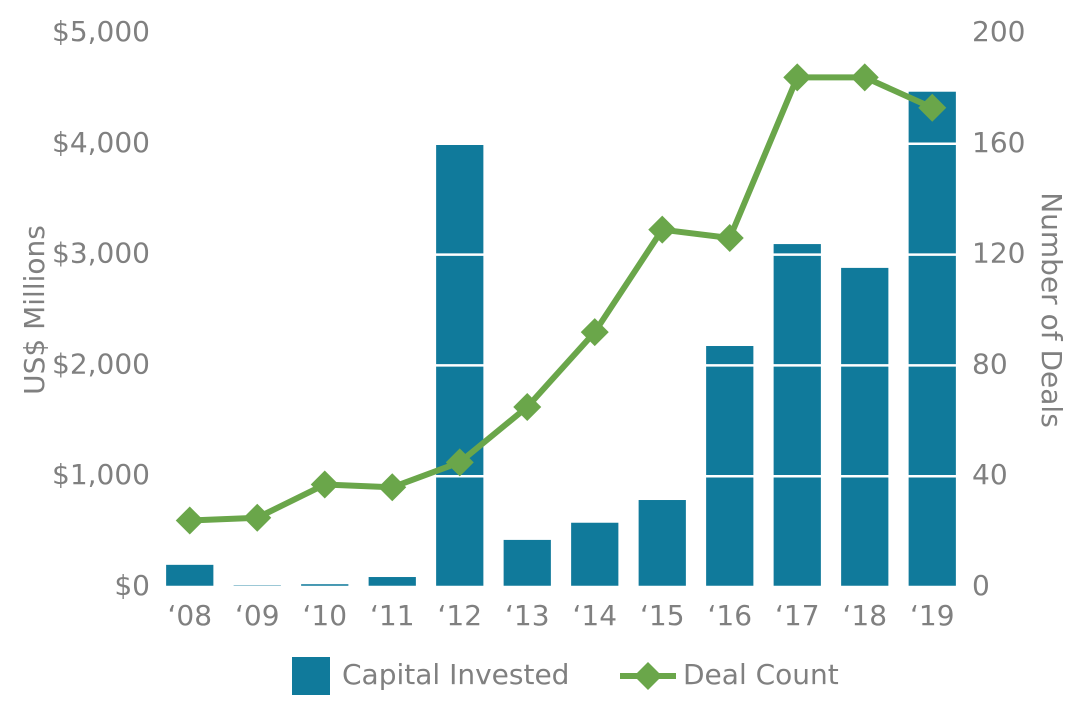 The width and height of the screenshot is (1081, 718). What do you see at coordinates (324, 615) in the screenshot?
I see `x-tick-label: ‘10` at bounding box center [324, 615].